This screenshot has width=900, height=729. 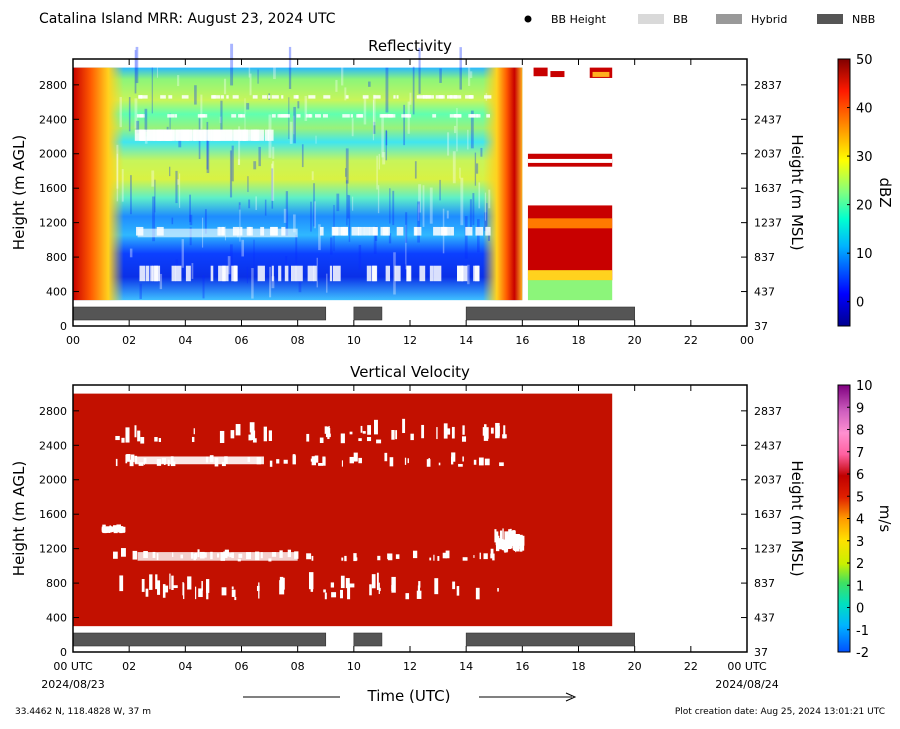 What do you see at coordinates (865, 520) in the screenshot?
I see `colorbar: -2 -1 0 1 2 3 4 5 6 7 8 9 10 m/s` at bounding box center [865, 520].